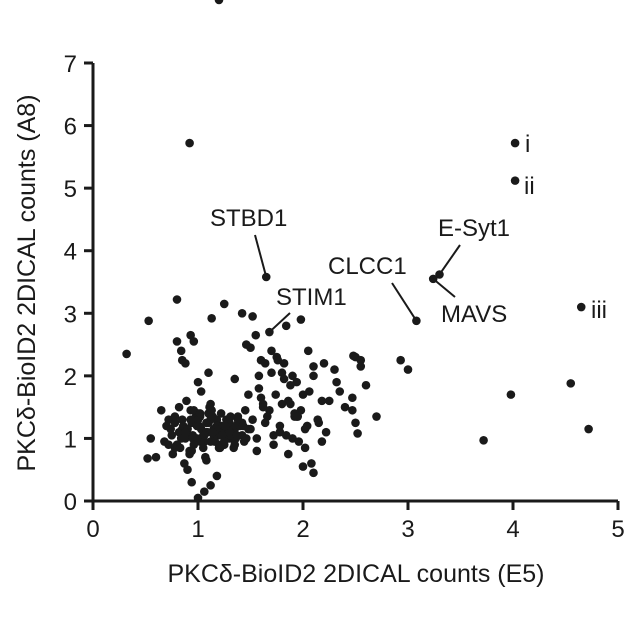  What do you see at coordinates (302, 529) in the screenshot?
I see `x-tick-label: 2` at bounding box center [302, 529].